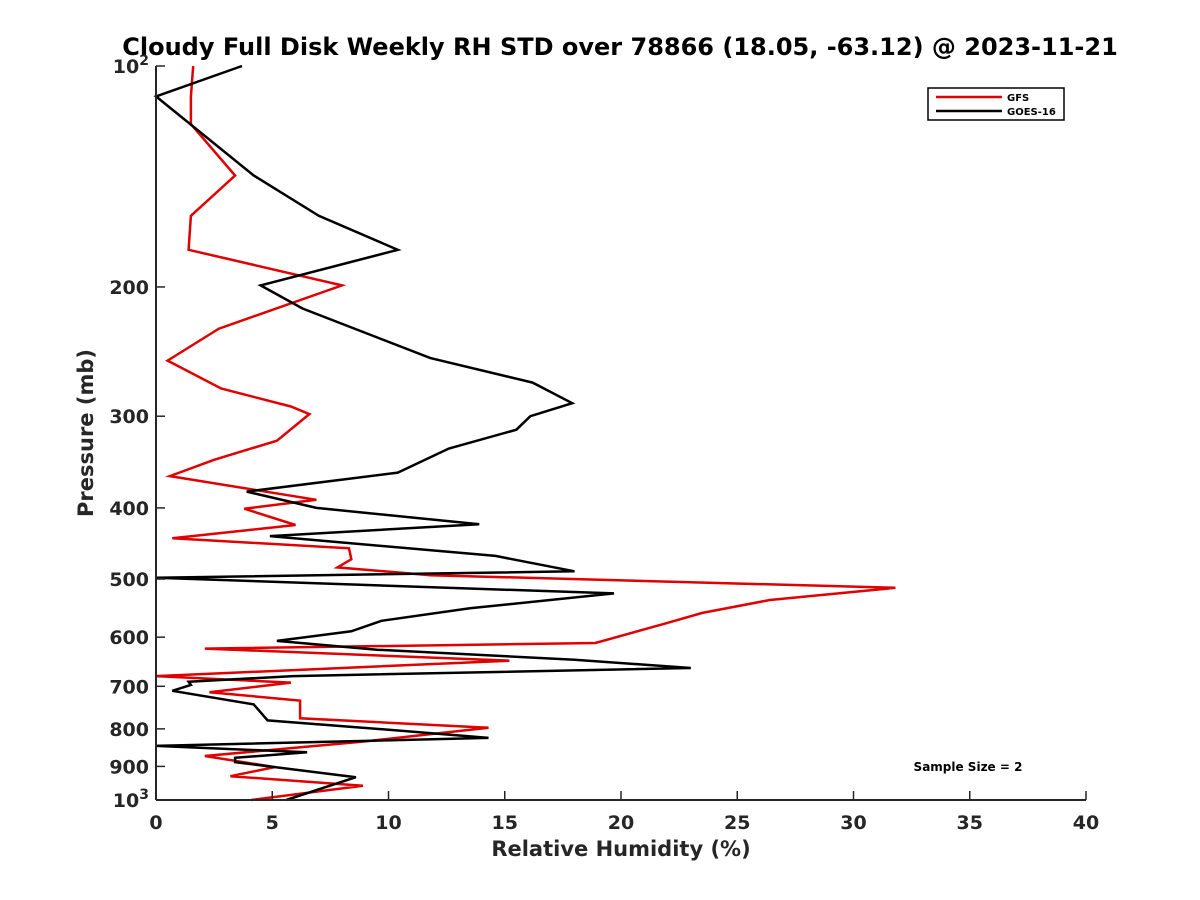 This screenshot has width=1200, height=900. Describe the element at coordinates (621, 823) in the screenshot. I see `x-tick-label: 20` at that location.